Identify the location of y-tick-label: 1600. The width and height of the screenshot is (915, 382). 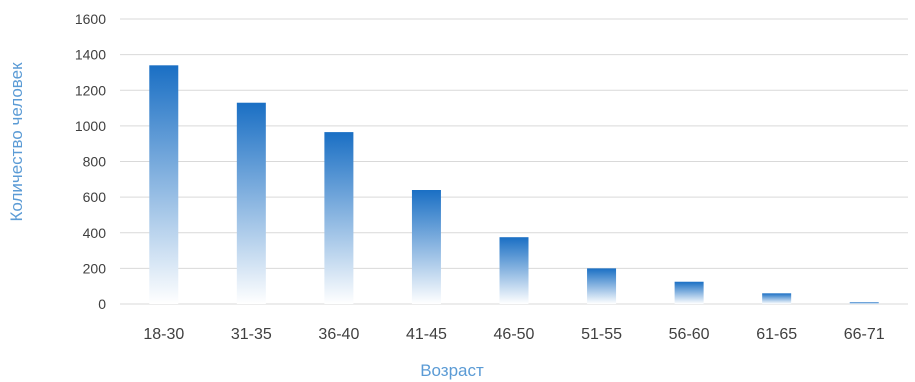
(90, 19).